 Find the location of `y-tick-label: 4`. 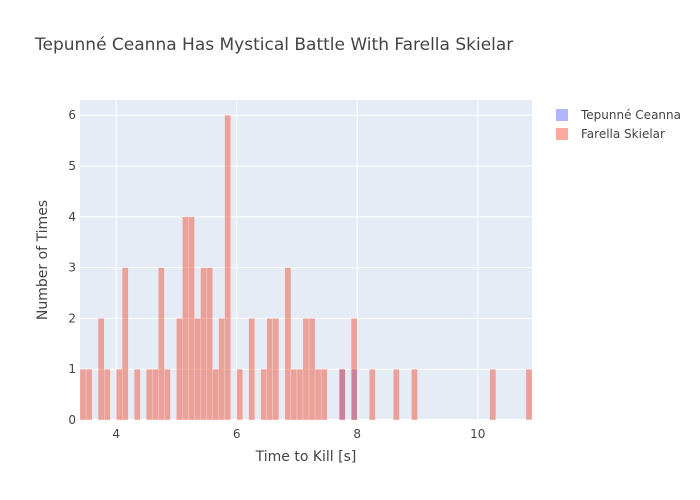

y-tick-label: 4 is located at coordinates (72, 217).